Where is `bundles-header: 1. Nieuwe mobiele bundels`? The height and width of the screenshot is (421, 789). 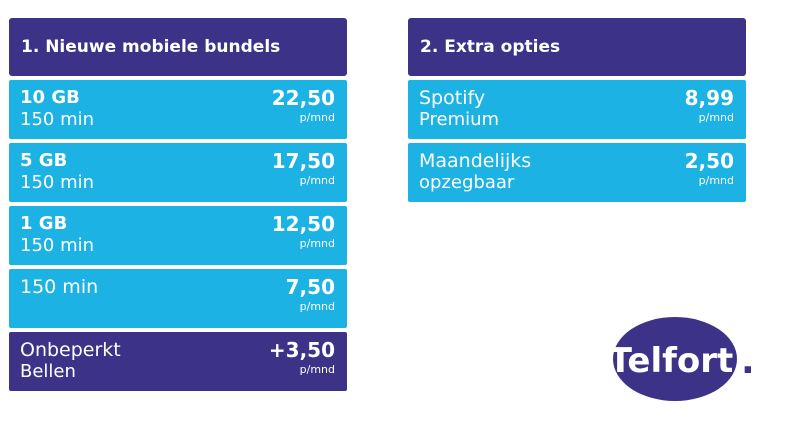 bundles-header: 1. Nieuwe mobiele bundels is located at coordinates (178, 47).